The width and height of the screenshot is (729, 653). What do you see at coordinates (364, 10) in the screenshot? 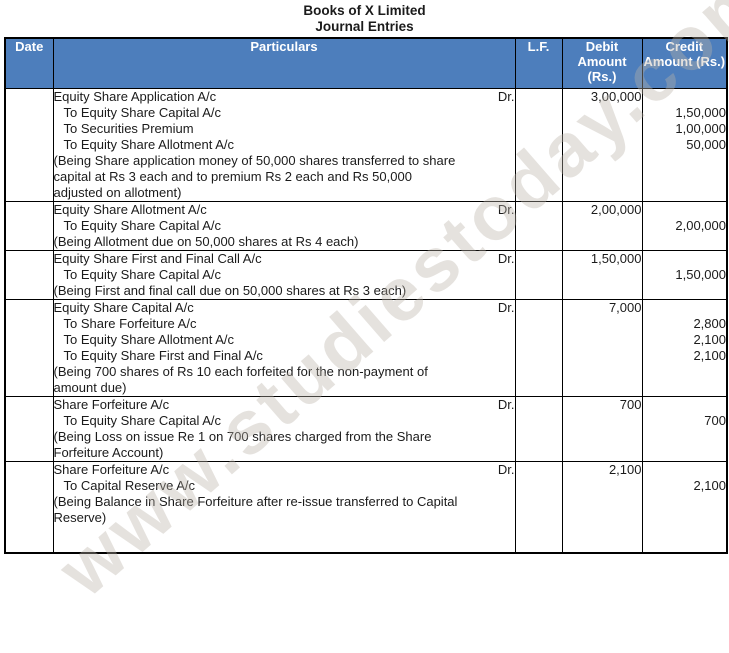
I see `page-title: Books of X Limited` at bounding box center [364, 10].